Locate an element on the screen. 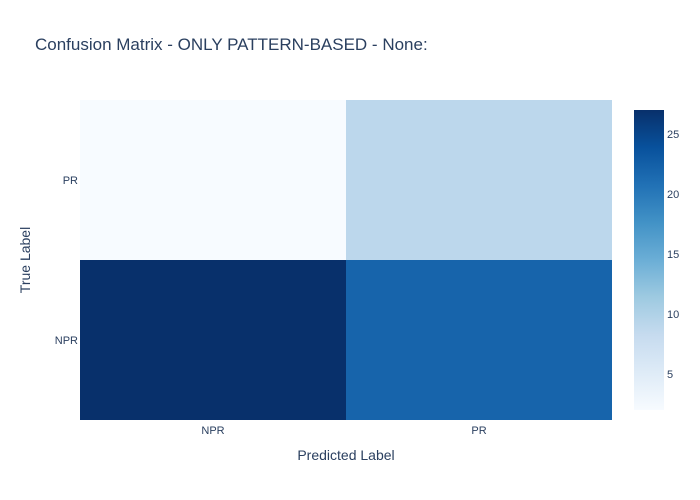  colorbar-tick-label: 15 is located at coordinates (673, 255).